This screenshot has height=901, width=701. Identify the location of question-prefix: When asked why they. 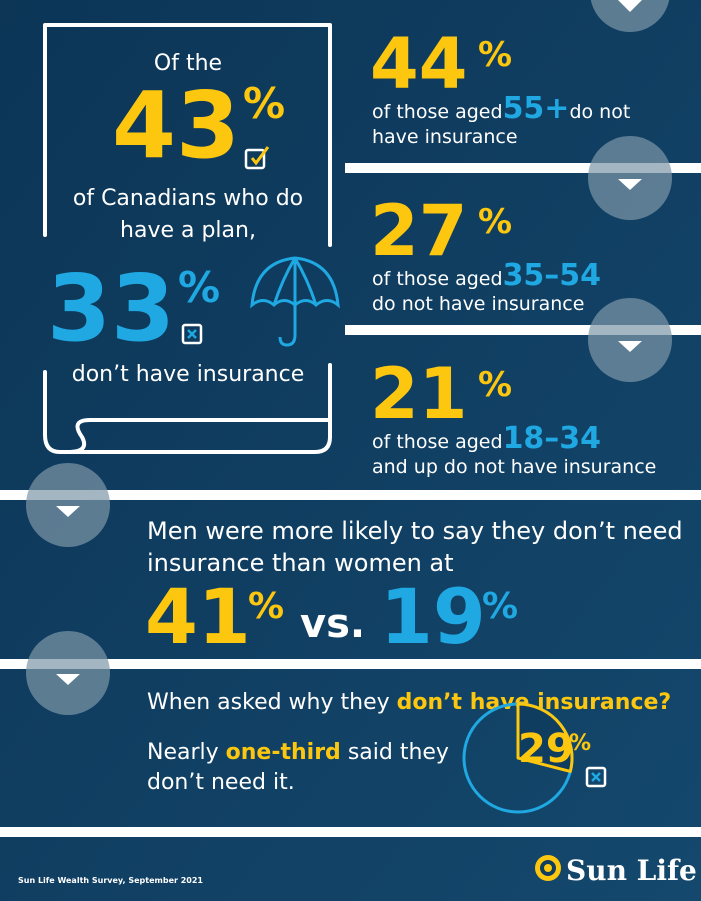
(268, 702).